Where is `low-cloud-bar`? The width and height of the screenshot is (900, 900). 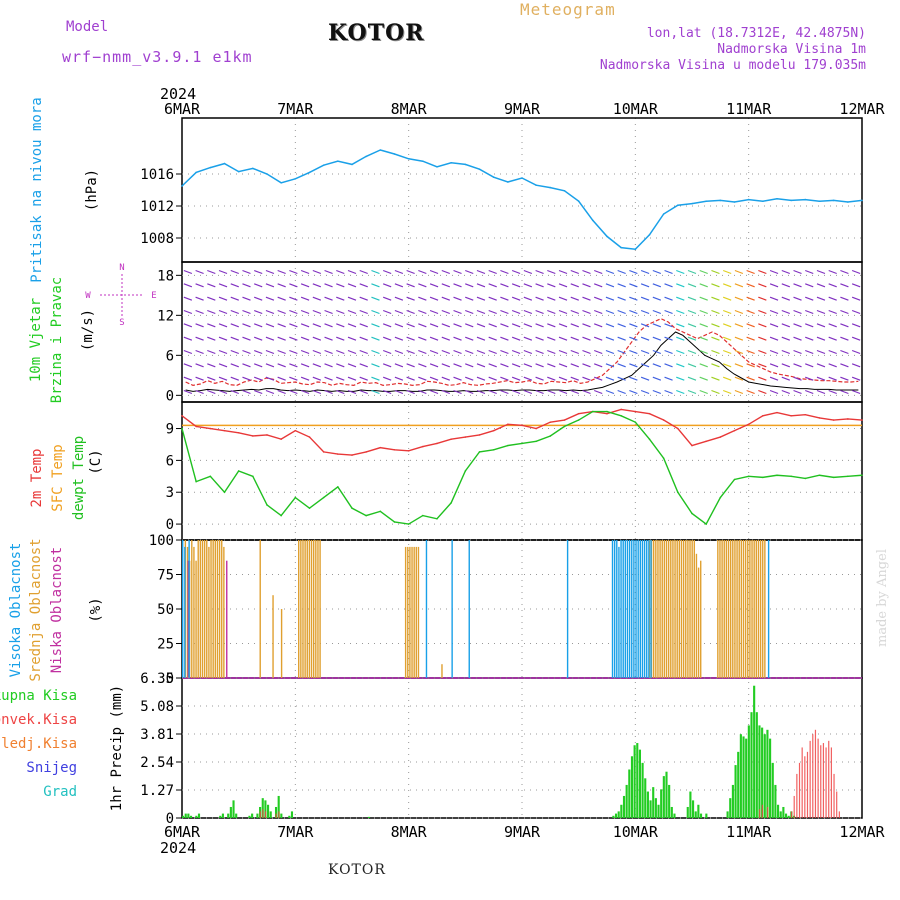 low-cloud-bar is located at coordinates (227, 619).